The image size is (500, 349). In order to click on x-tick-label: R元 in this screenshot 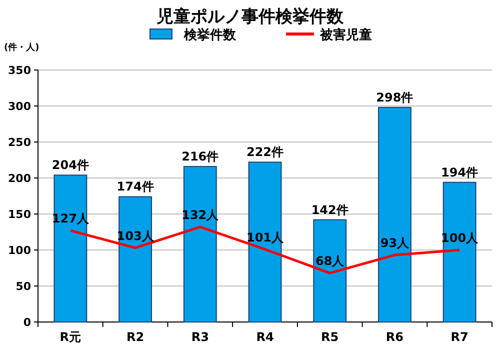, I will do `click(71, 337)`.